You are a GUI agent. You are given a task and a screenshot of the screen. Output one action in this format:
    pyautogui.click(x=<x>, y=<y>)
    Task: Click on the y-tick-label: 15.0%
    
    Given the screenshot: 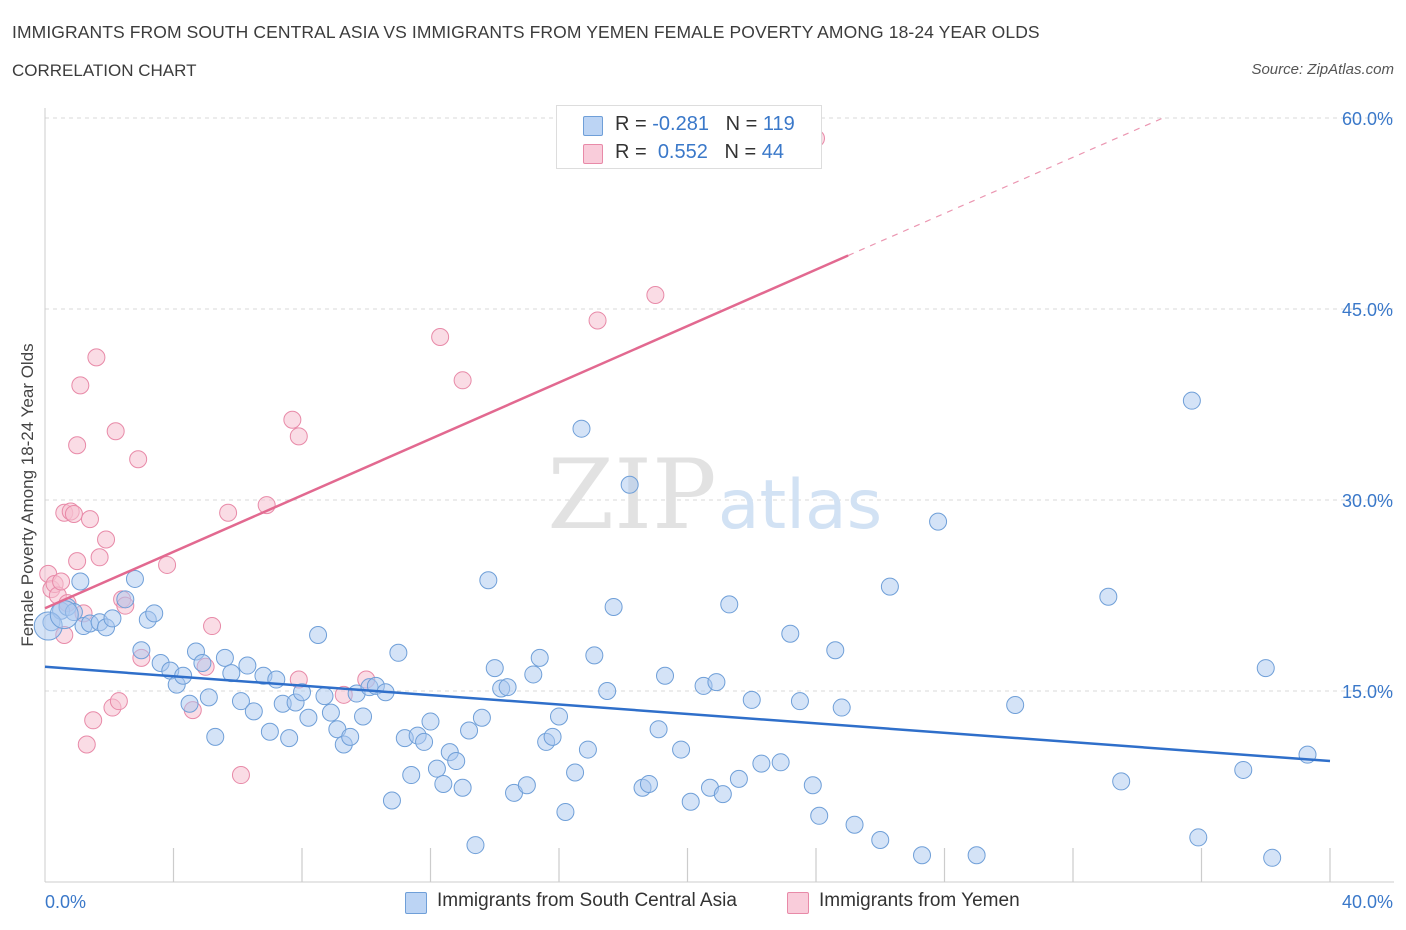 What is the action you would take?
    pyautogui.click(x=1367, y=692)
    